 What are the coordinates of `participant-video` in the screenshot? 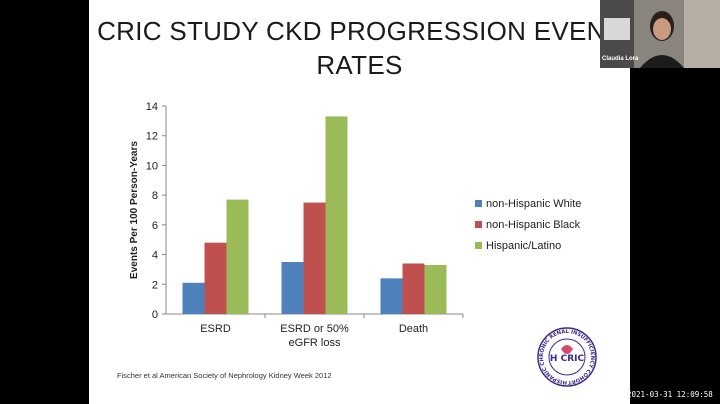 It's located at (660, 34).